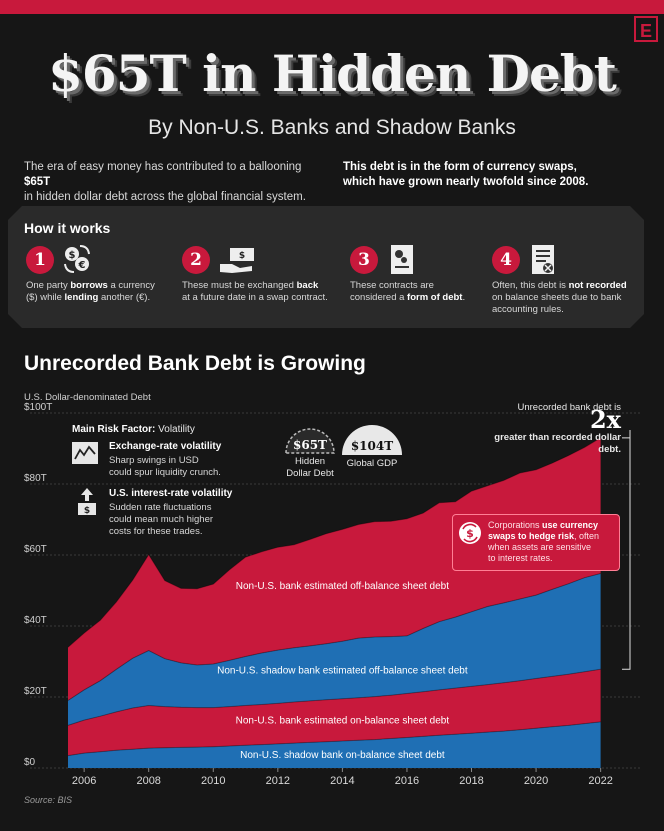  What do you see at coordinates (402, 259) in the screenshot?
I see `contract-document-icon` at bounding box center [402, 259].